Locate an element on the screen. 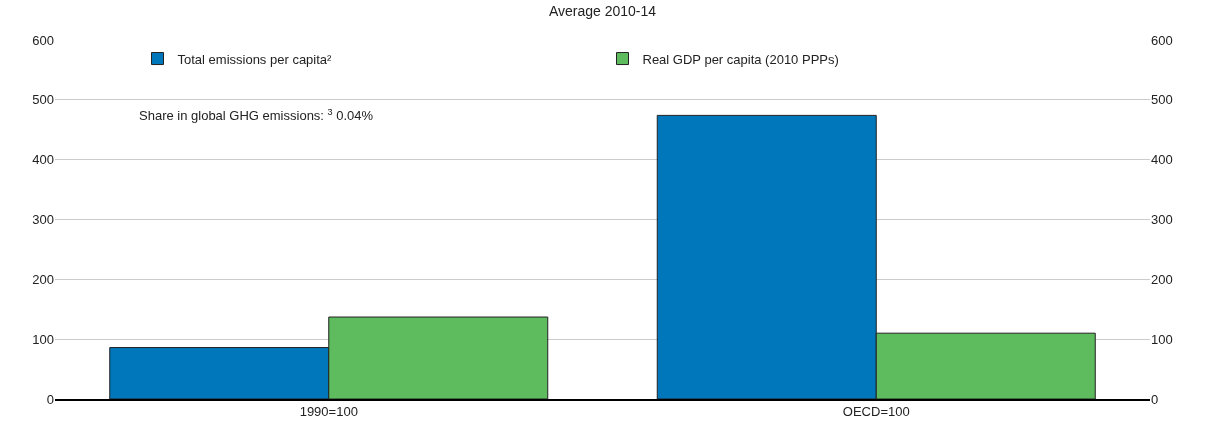  y-tick-label: 500 is located at coordinates (43, 100).